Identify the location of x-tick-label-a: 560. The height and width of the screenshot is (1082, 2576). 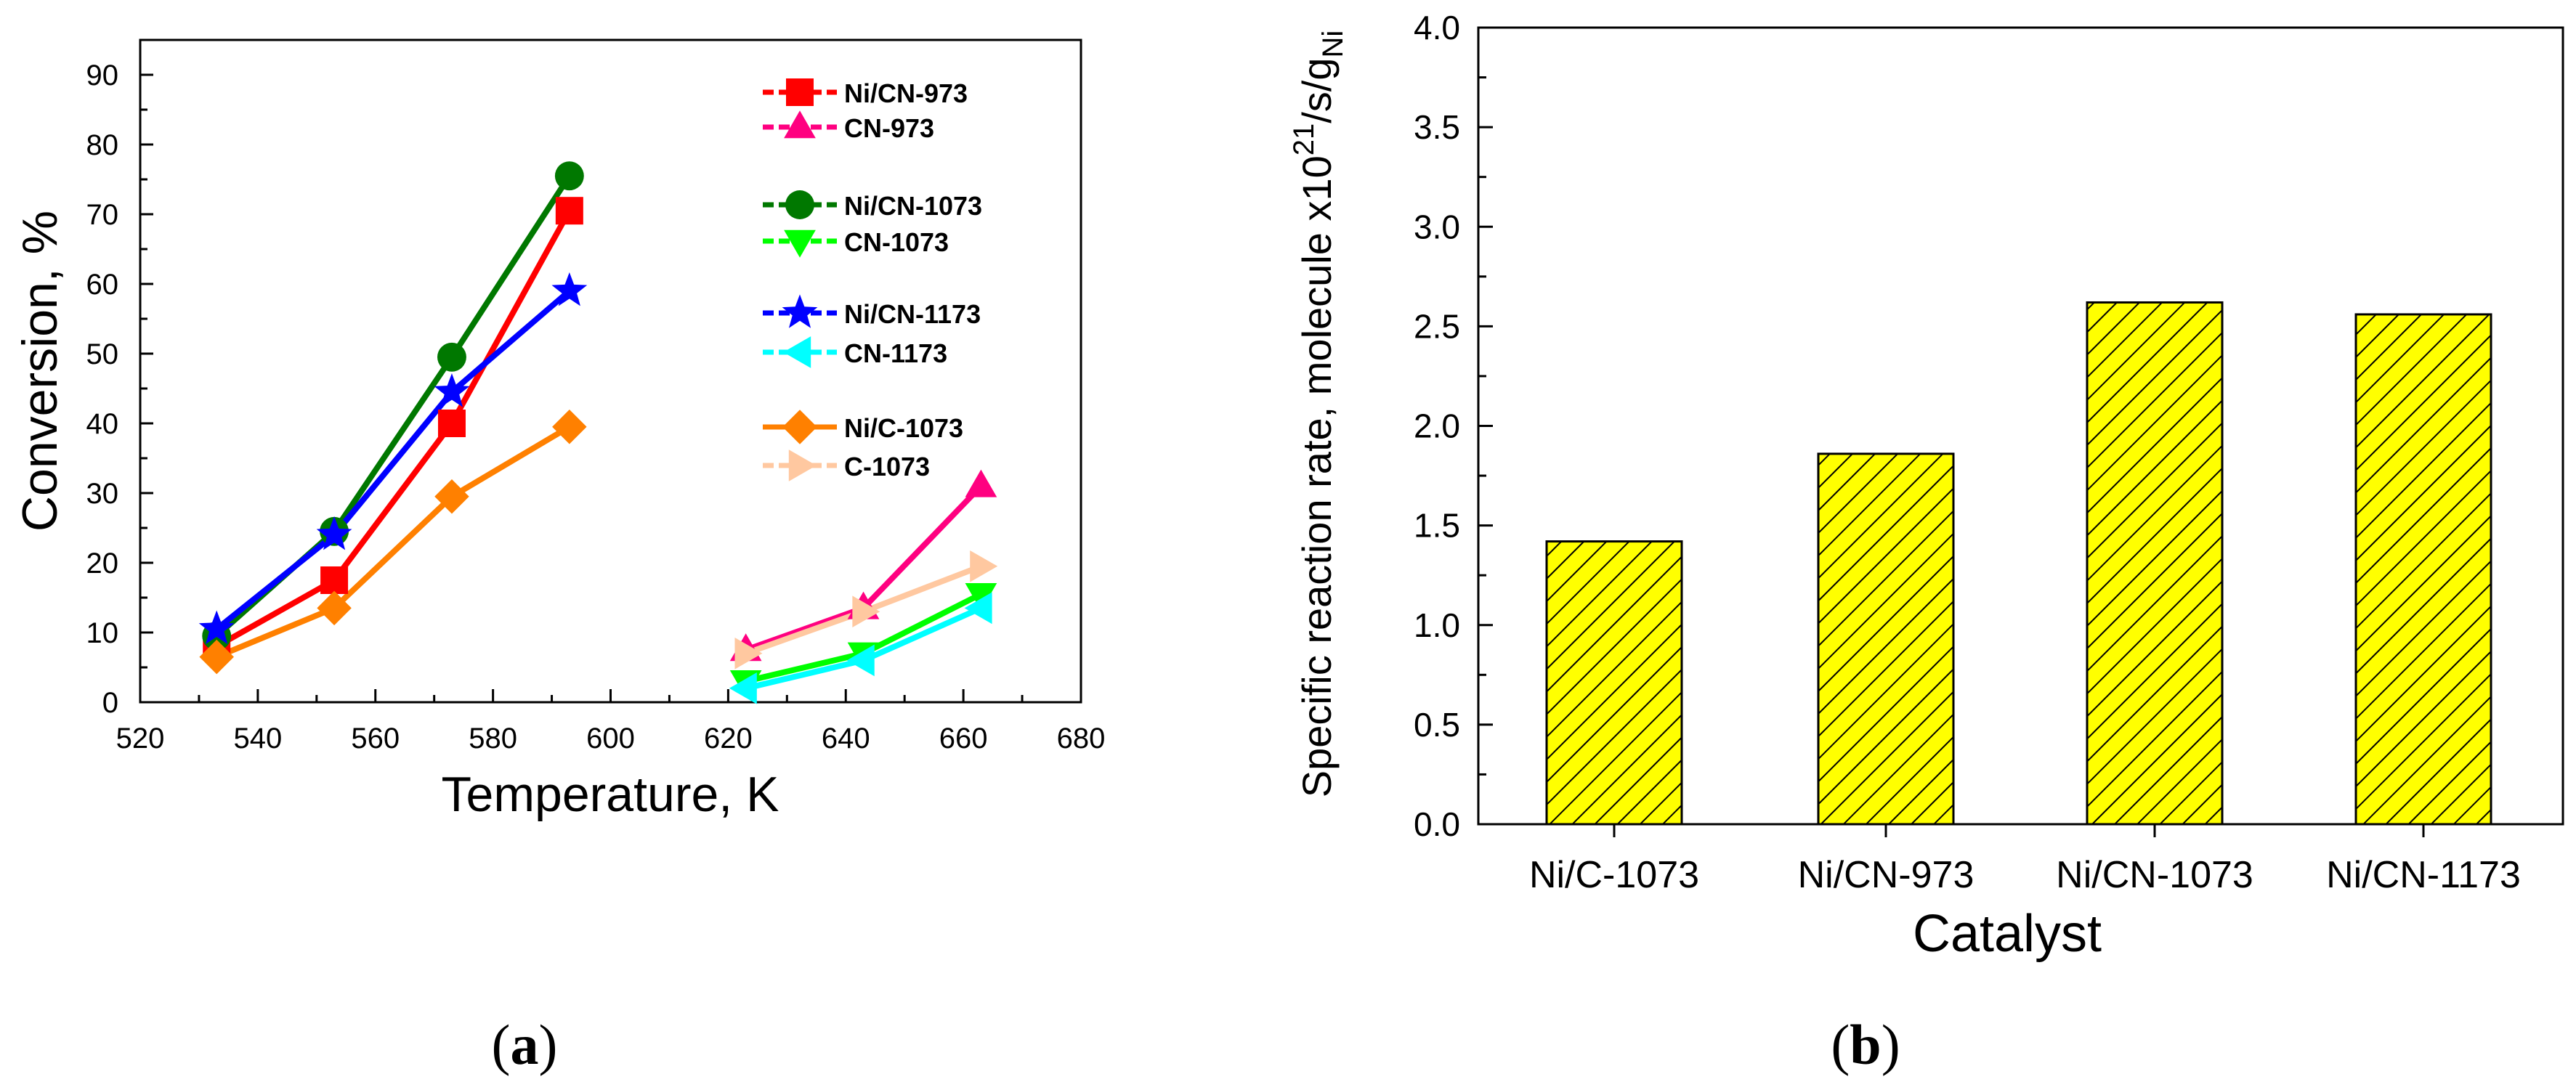
(375, 739).